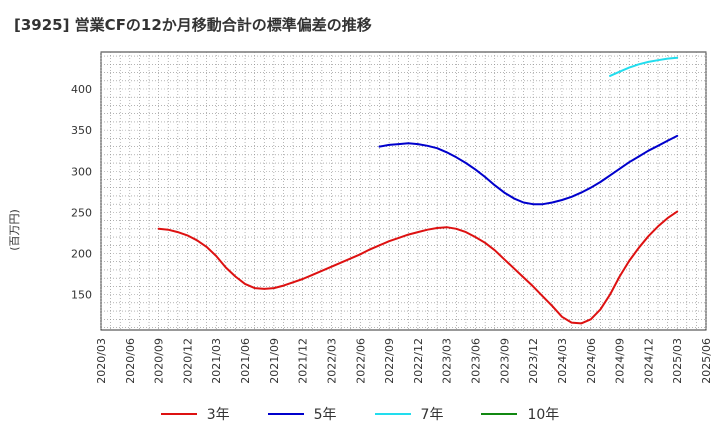 The width and height of the screenshot is (720, 440). Describe the element at coordinates (101, 361) in the screenshot. I see `x-tick-label: 2020/03` at that location.